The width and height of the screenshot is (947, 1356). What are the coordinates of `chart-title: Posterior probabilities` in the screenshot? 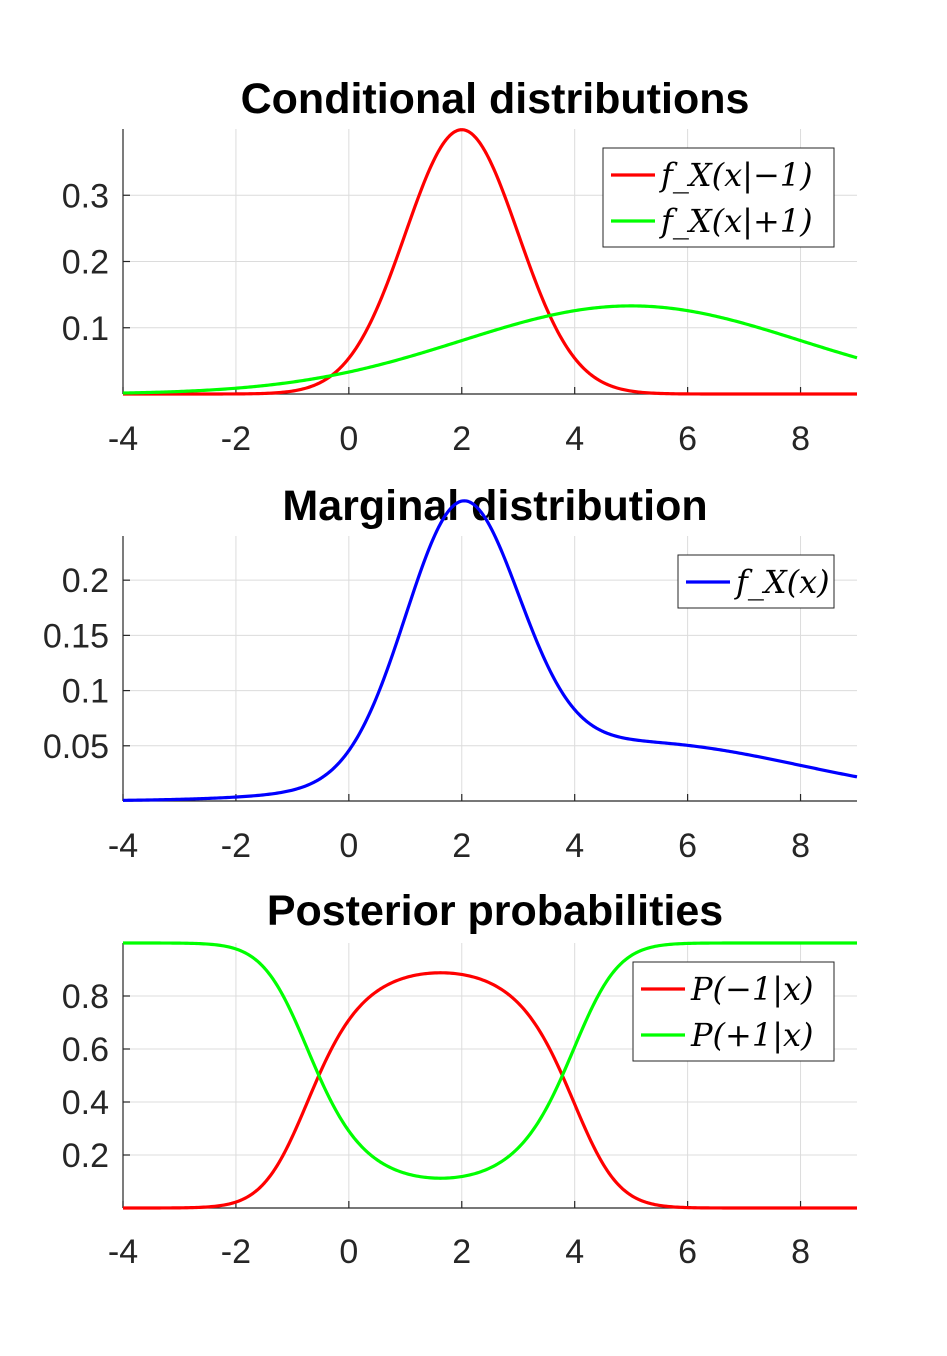 It's located at (495, 911).